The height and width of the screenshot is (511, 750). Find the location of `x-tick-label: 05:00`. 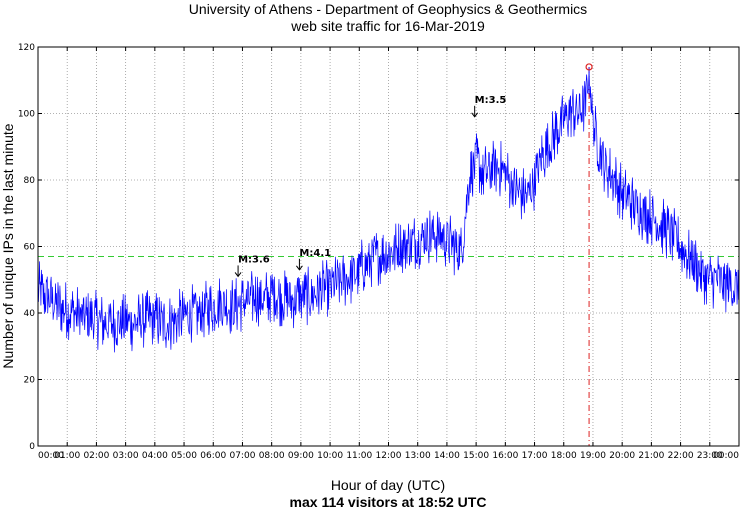

x-tick-label: 05:00 is located at coordinates (184, 456).